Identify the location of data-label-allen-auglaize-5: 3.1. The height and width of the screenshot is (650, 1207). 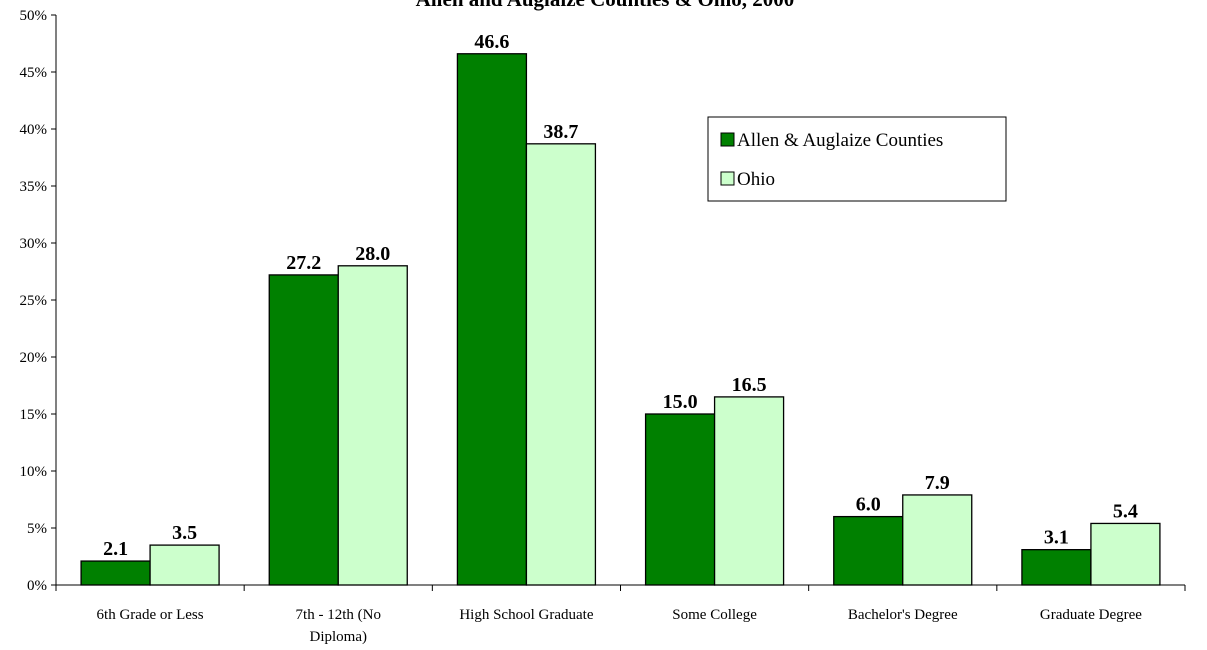
(1056, 538).